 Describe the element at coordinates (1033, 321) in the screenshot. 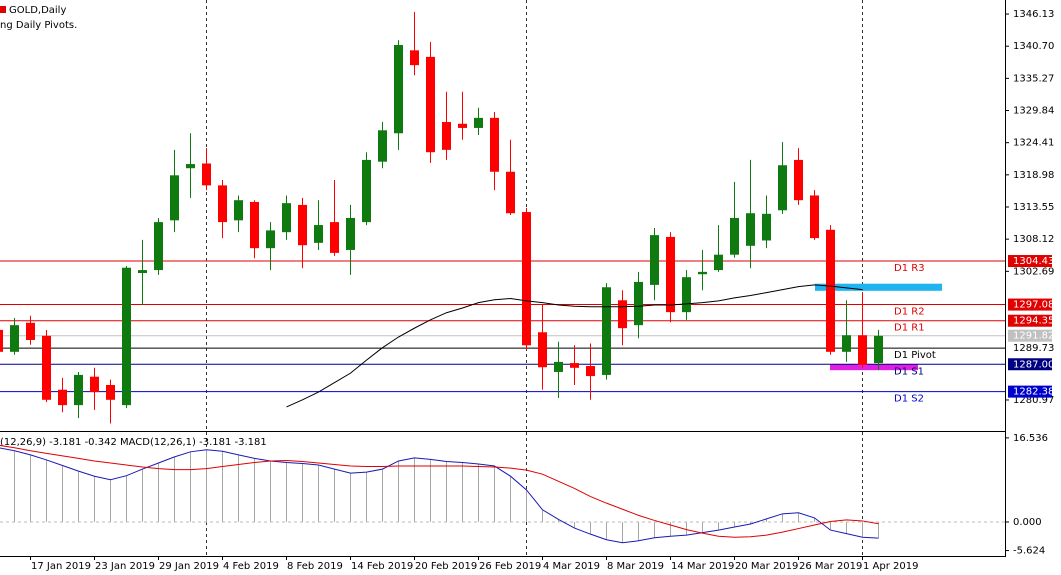

I see `pivot-value: 1294.35` at that location.